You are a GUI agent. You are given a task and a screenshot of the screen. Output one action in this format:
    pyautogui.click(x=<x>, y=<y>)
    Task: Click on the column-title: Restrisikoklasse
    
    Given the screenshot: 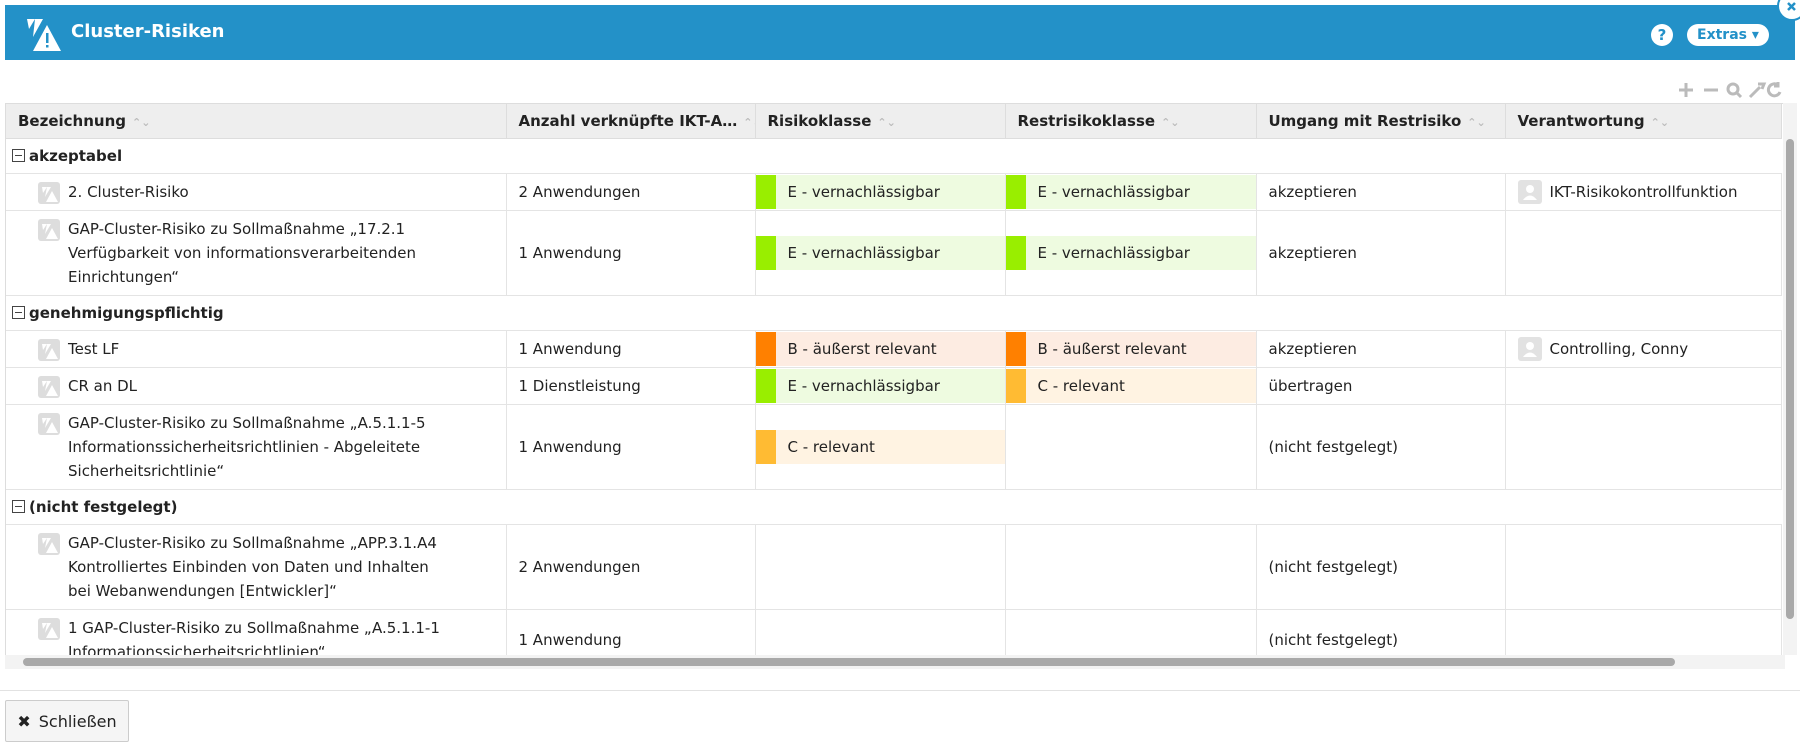 What is the action you would take?
    pyautogui.click(x=1086, y=121)
    